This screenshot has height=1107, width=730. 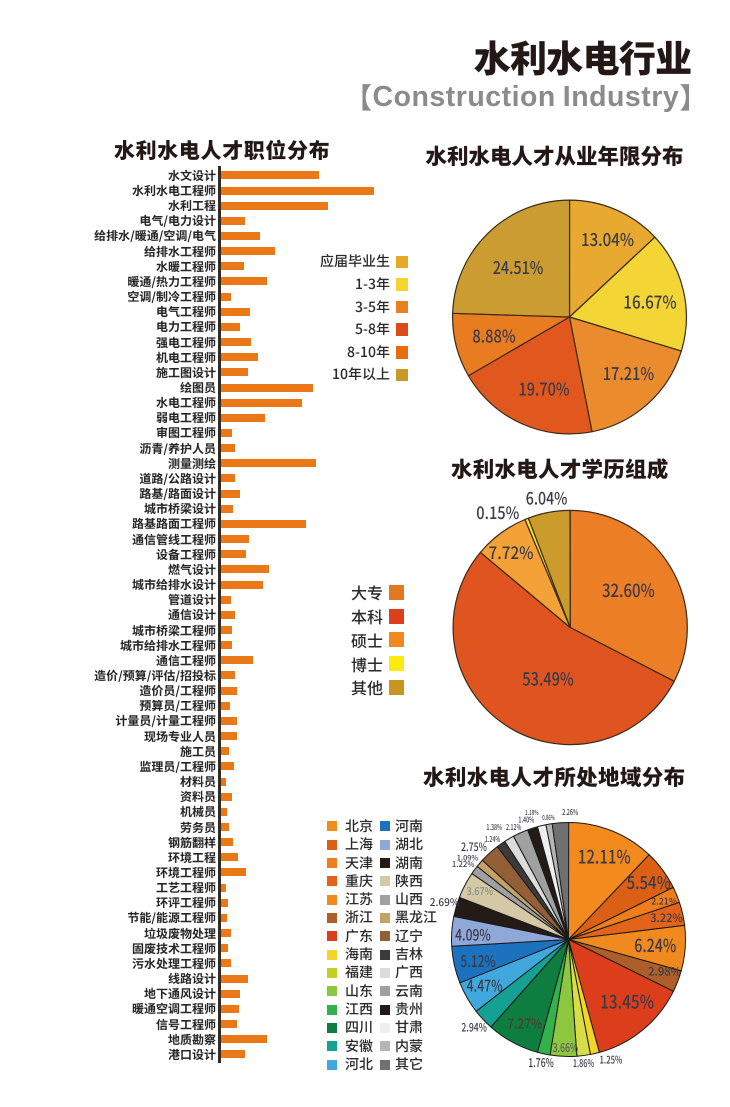 I want to click on svg-text: 0.15%, so click(x=497, y=511).